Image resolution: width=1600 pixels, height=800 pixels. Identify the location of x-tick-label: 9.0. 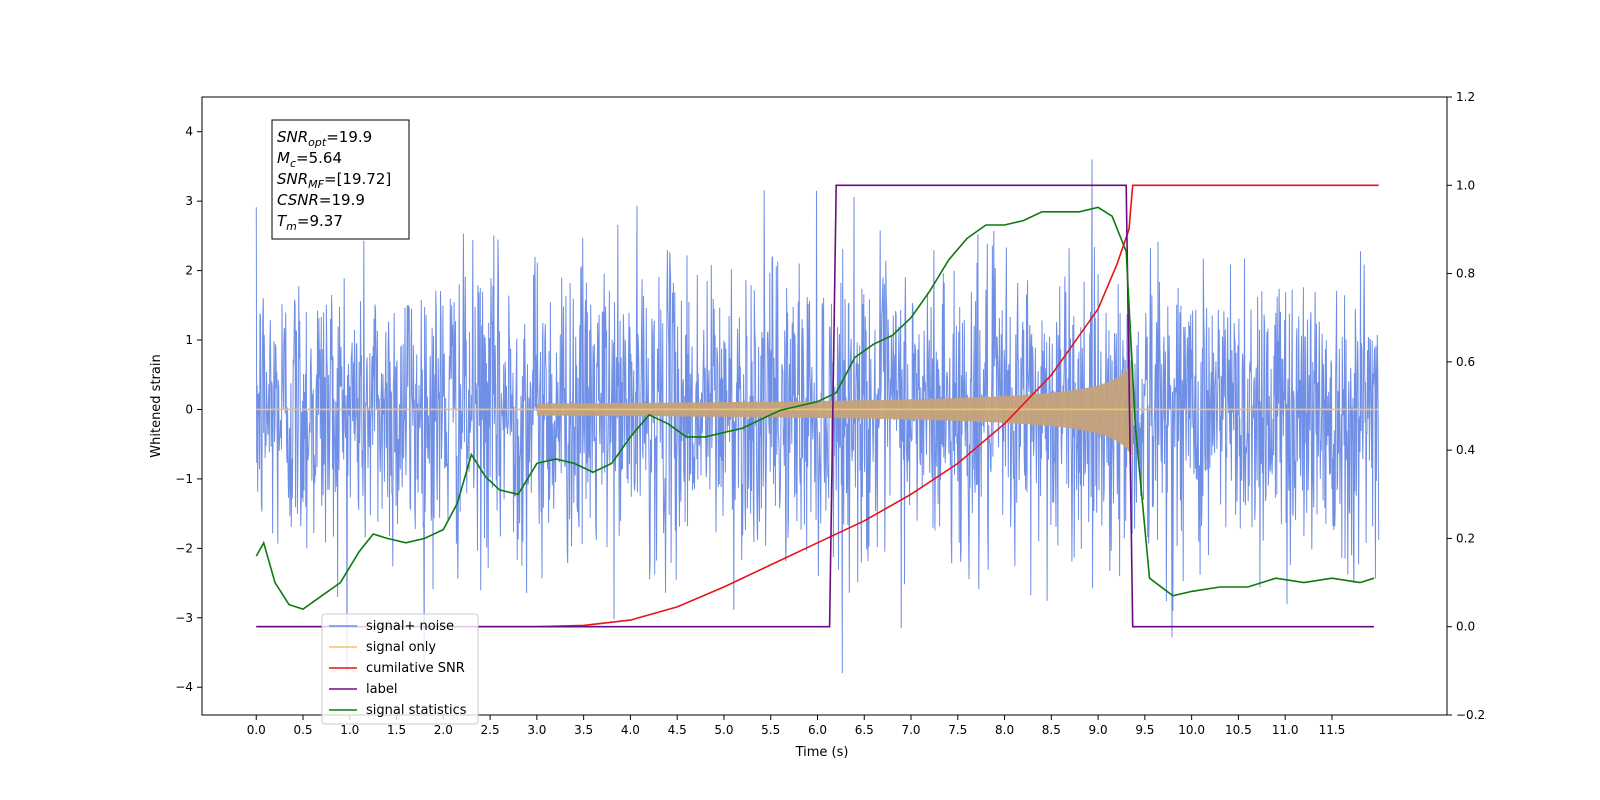
(1098, 730).